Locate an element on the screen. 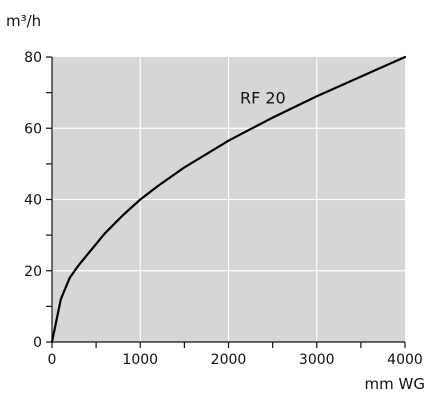 This screenshot has height=399, width=437. y-tick-label: 20 is located at coordinates (33, 272).